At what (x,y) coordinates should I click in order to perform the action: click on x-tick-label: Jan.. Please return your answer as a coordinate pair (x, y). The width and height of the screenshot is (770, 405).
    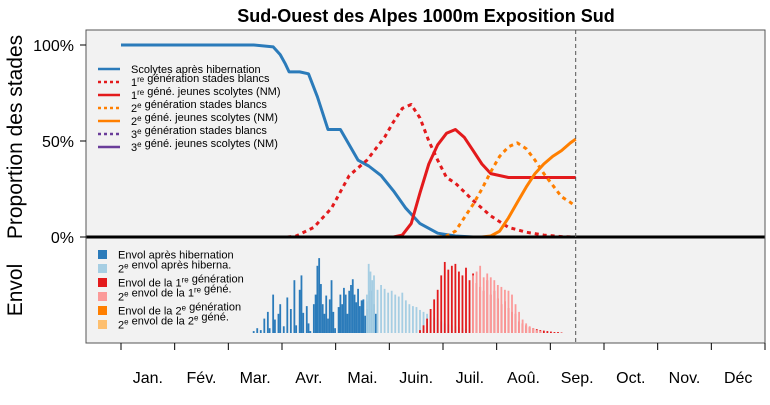
    Looking at the image, I should click on (148, 378).